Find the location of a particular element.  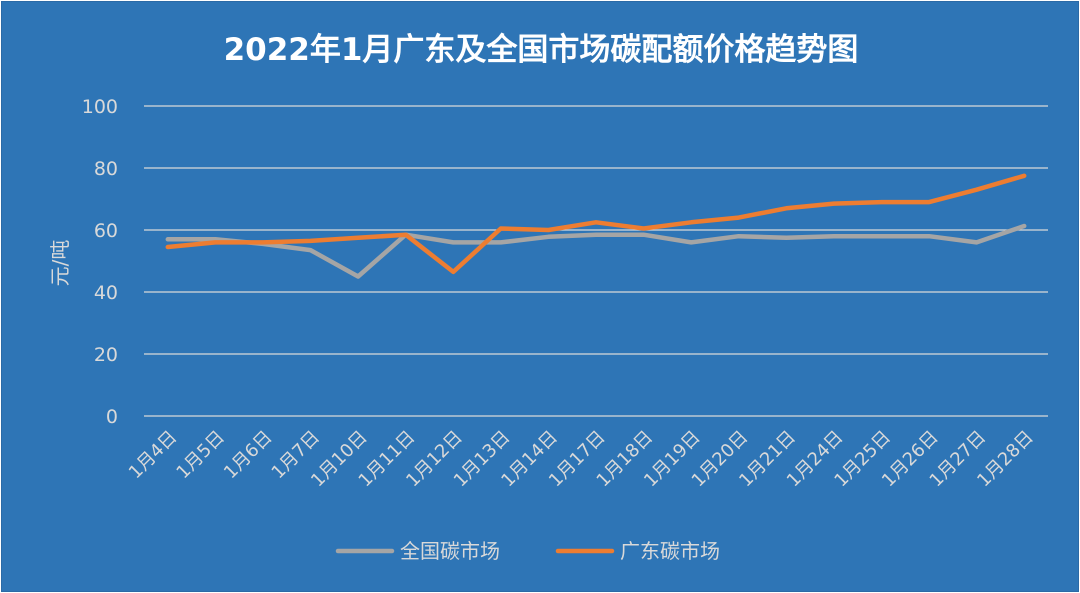

y-tick-labels: 0 20 40 60 80 100 is located at coordinates (100, 262).